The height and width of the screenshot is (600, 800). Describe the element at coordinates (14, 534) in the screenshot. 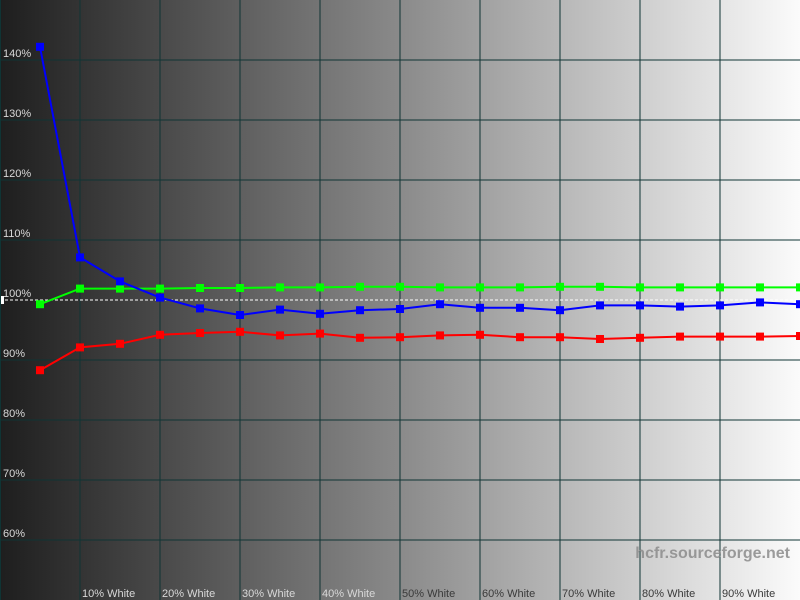

I see `y-tick-label: 60%` at that location.